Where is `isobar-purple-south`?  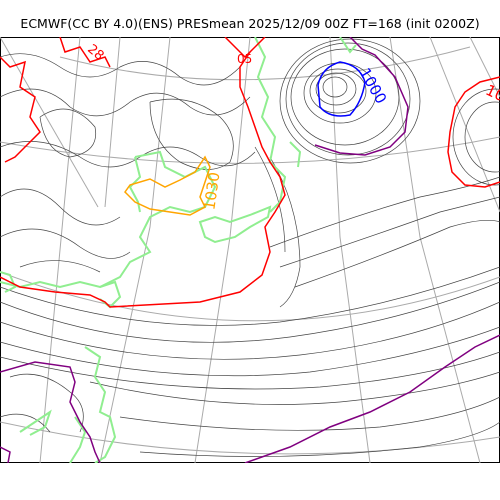 isobar-purple-south is located at coordinates (50, 412).